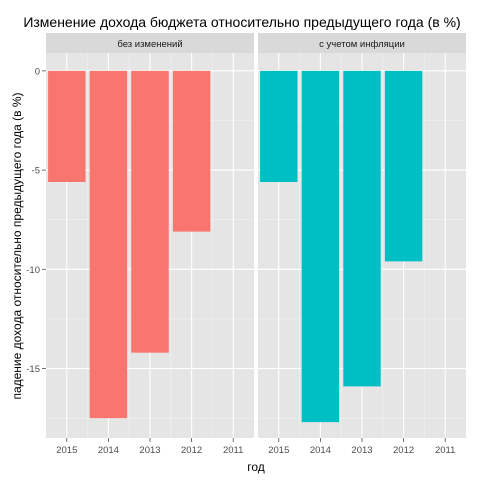 Image resolution: width=480 pixels, height=480 pixels. I want to click on y-tick-label: 0, so click(37, 71).